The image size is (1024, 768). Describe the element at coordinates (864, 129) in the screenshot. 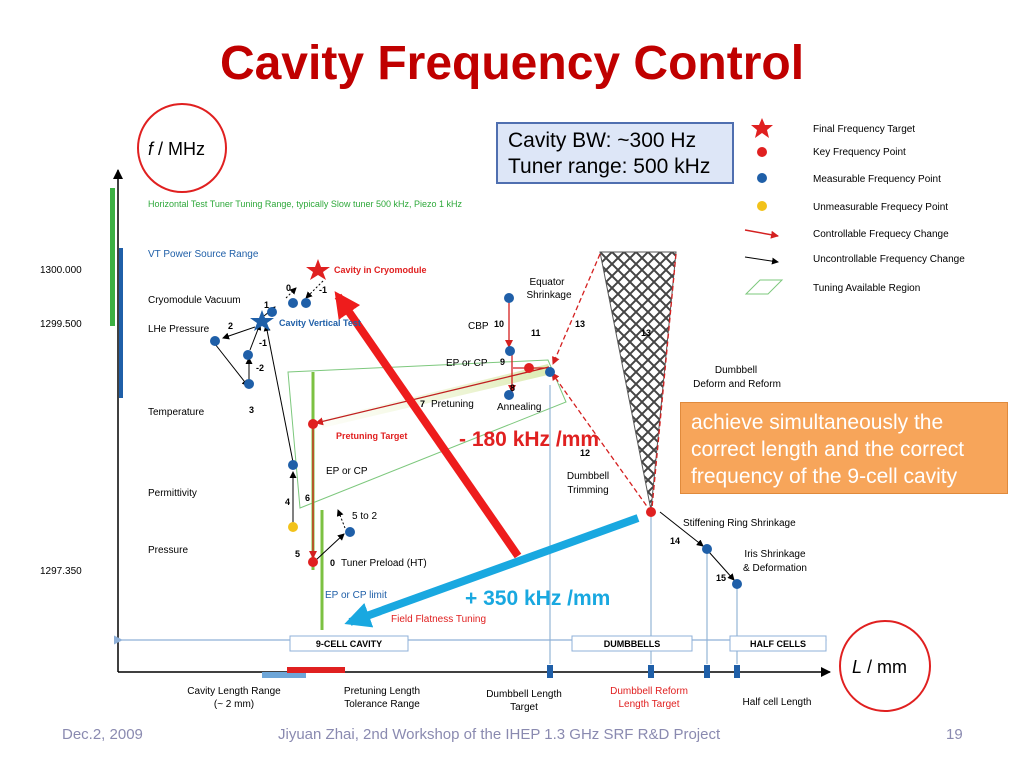

I see `legend-final-target: Final Frequency Target` at that location.